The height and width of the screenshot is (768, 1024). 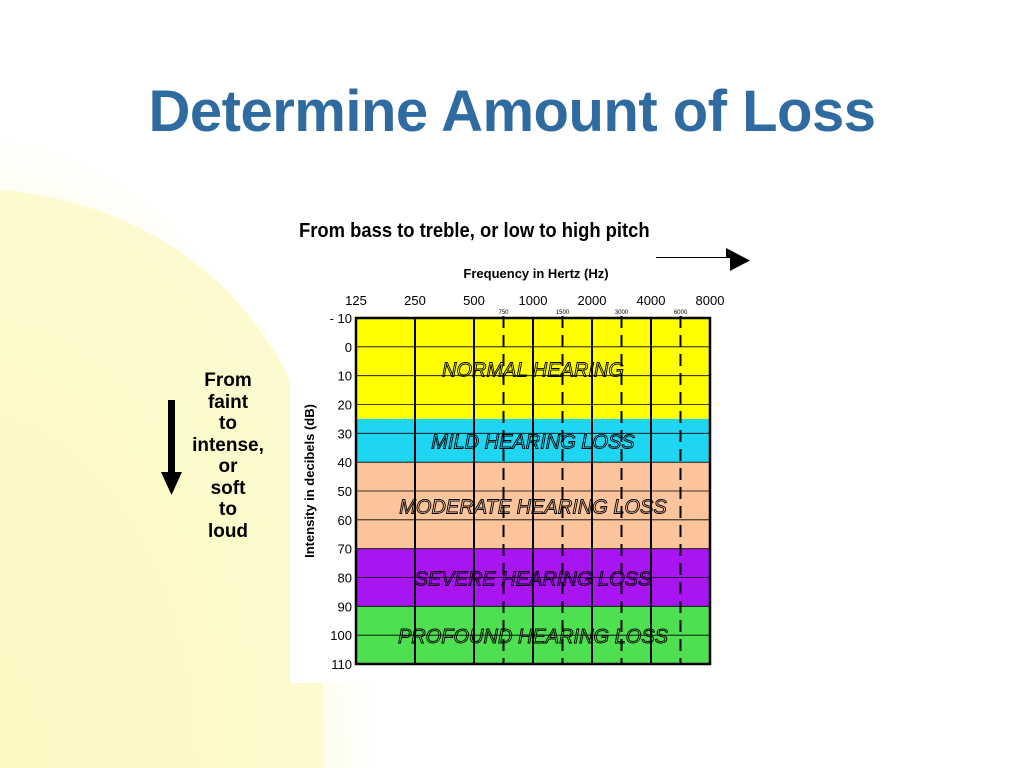 What do you see at coordinates (474, 300) in the screenshot?
I see `frequency-label: 500` at bounding box center [474, 300].